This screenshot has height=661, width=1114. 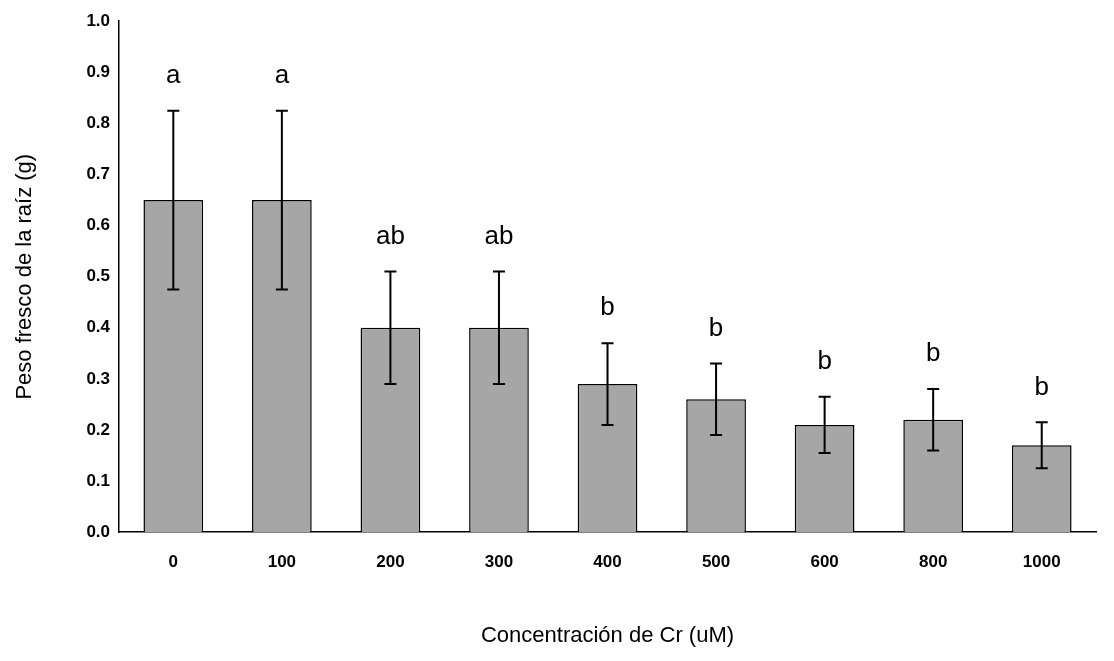 I want to click on y-tick-label: 0.7, so click(x=98, y=174).